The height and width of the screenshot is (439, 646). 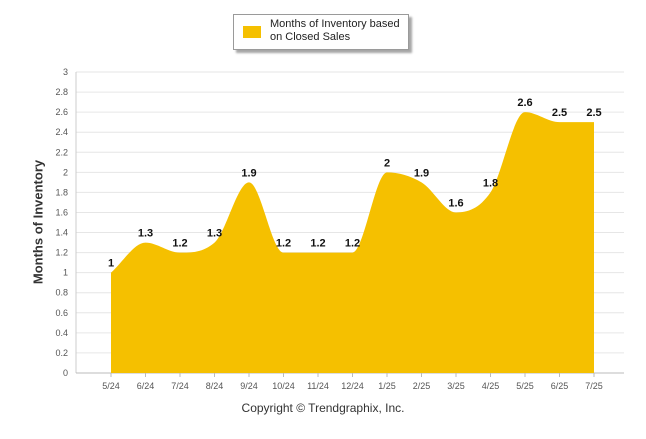 What do you see at coordinates (318, 386) in the screenshot?
I see `x-tick-label: 11/24` at bounding box center [318, 386].